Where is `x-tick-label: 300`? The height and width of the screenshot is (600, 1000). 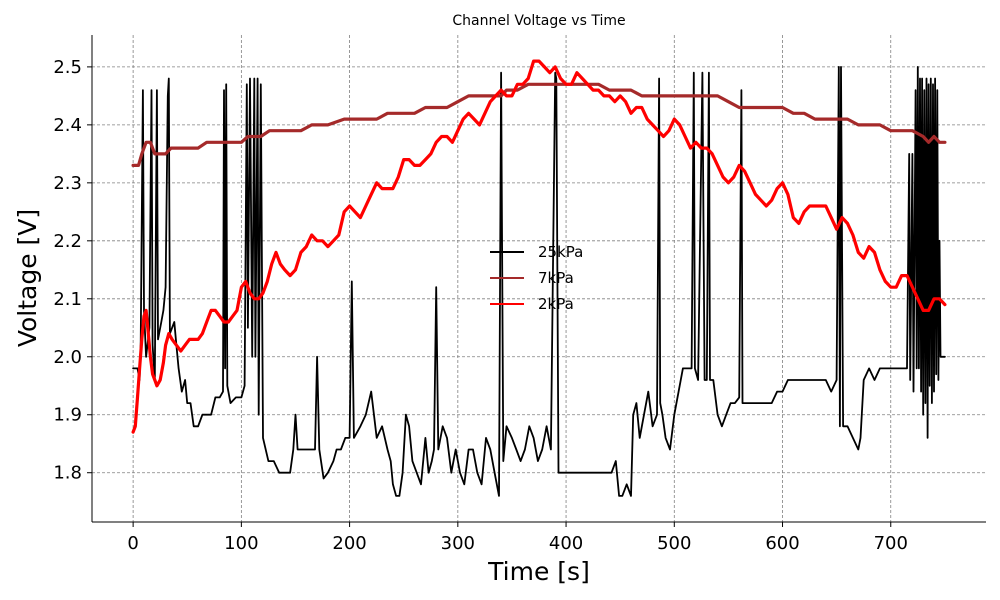
x-tick-label: 300 is located at coordinates (458, 543).